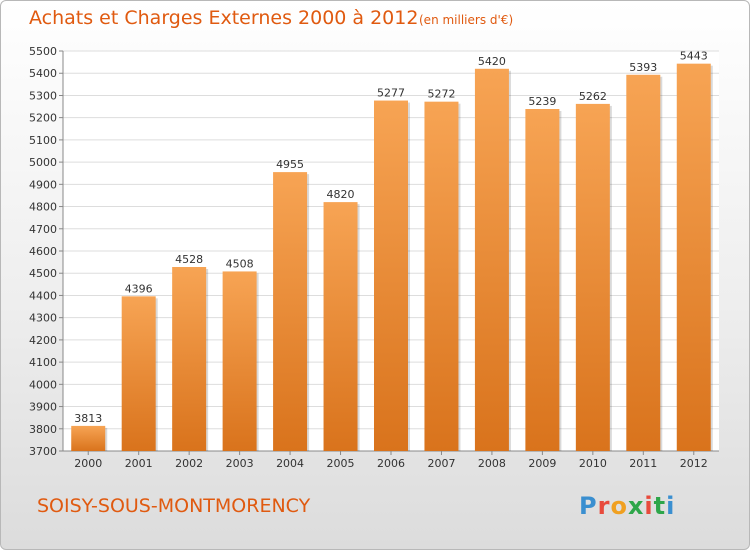 The height and width of the screenshot is (550, 750). I want to click on logo-letter: P, so click(588, 506).